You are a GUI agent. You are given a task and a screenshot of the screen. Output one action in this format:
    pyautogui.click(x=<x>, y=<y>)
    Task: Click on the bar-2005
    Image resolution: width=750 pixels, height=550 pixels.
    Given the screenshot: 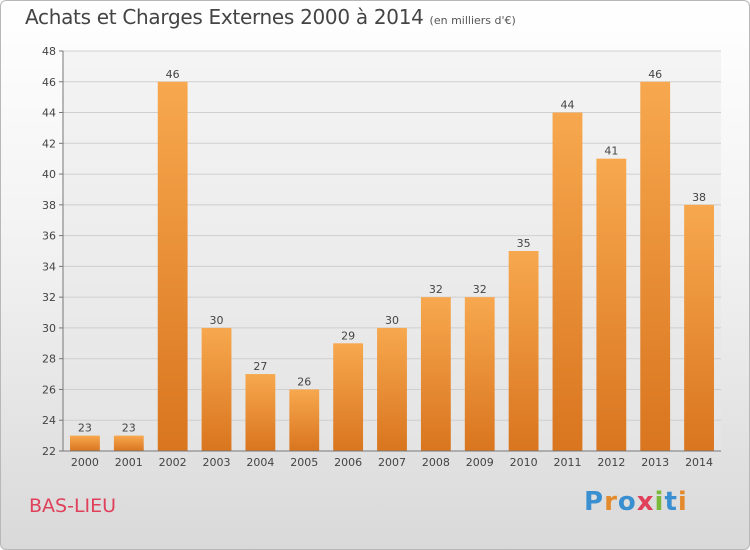 What is the action you would take?
    pyautogui.click(x=304, y=420)
    